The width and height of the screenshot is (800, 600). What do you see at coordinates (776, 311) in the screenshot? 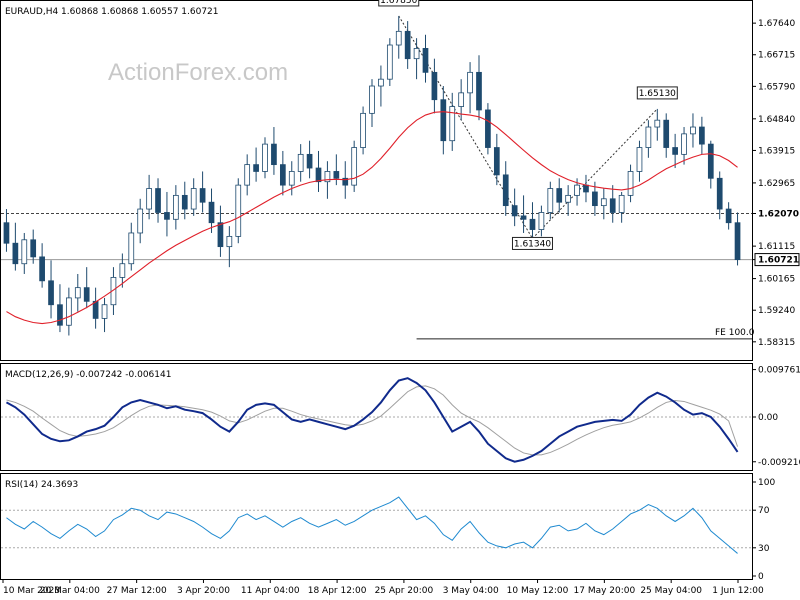
I see `price-tick-label: 1.59240` at bounding box center [776, 311].